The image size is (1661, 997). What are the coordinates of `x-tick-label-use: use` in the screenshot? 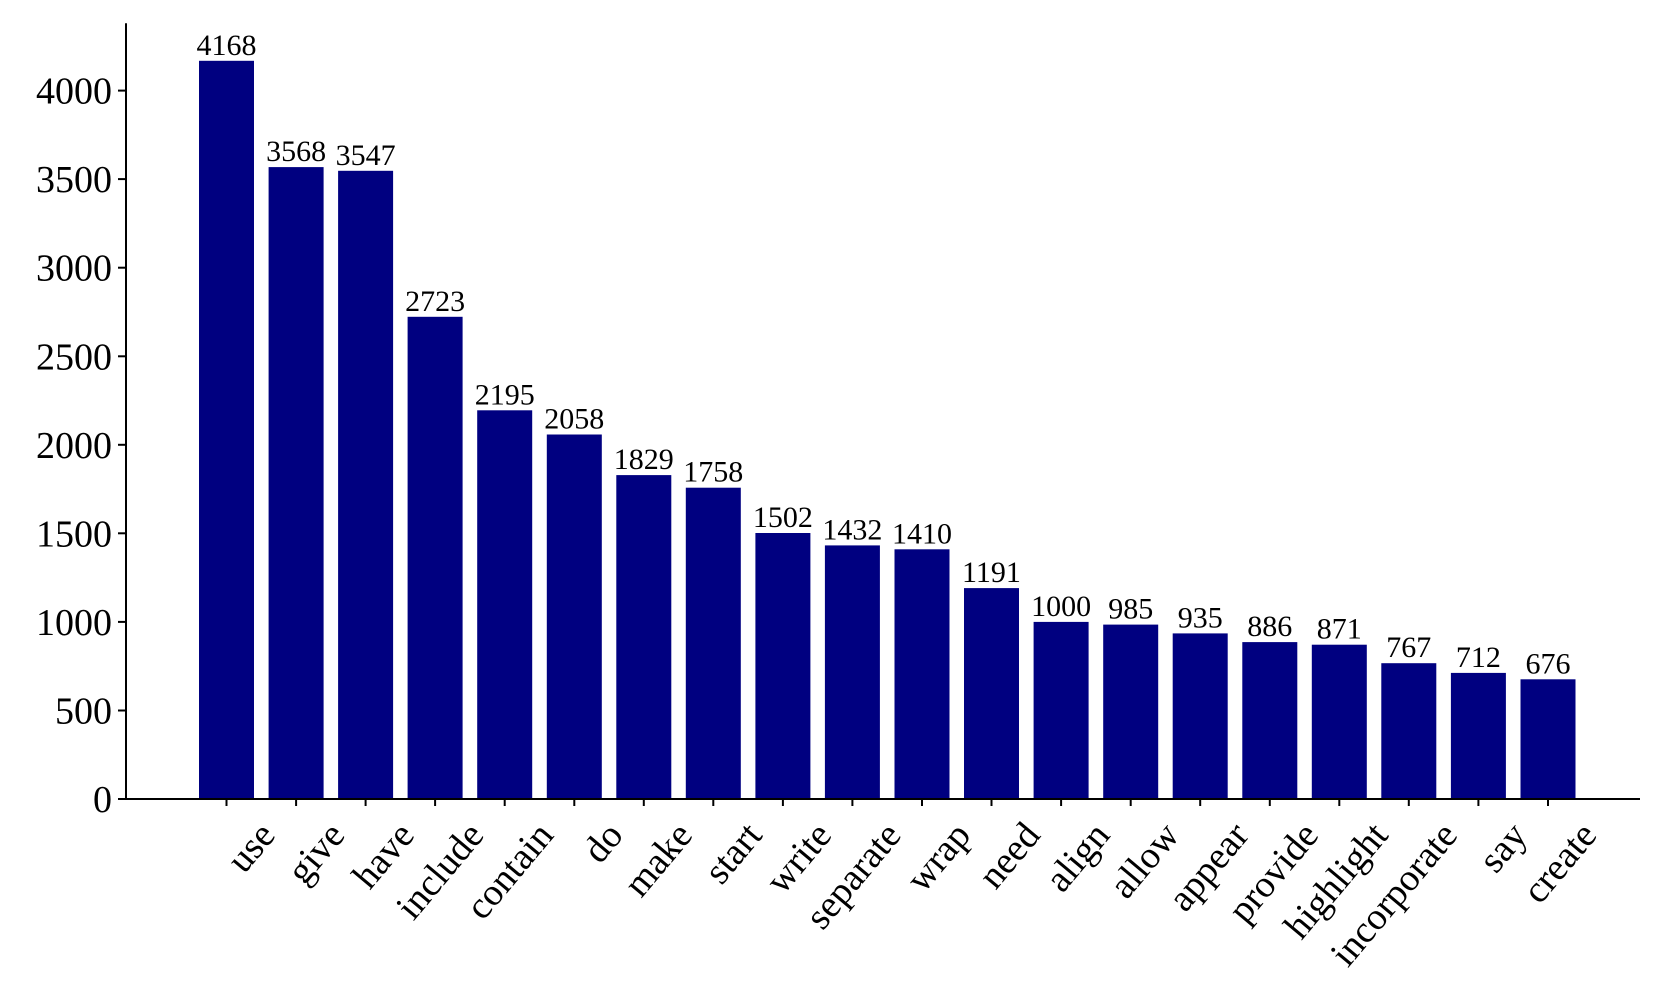 It's located at (251, 848).